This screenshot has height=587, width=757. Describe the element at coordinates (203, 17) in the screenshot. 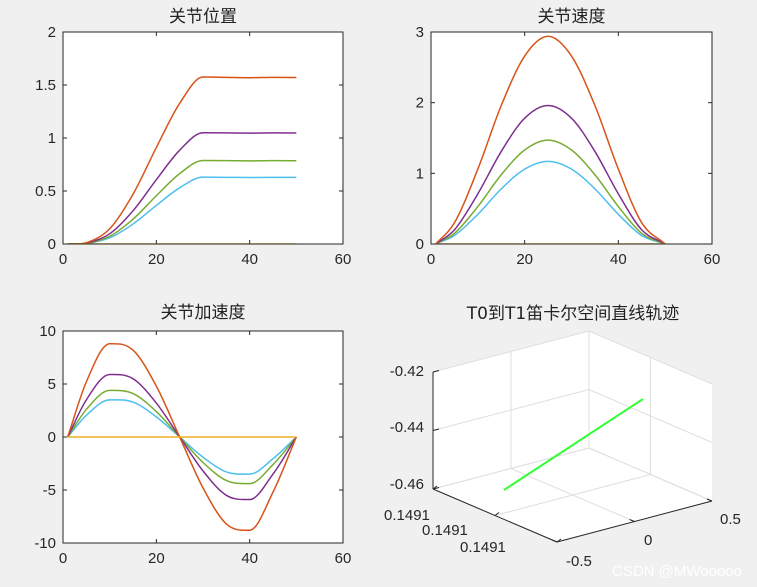

I see `plot-title: 关节位置` at that location.